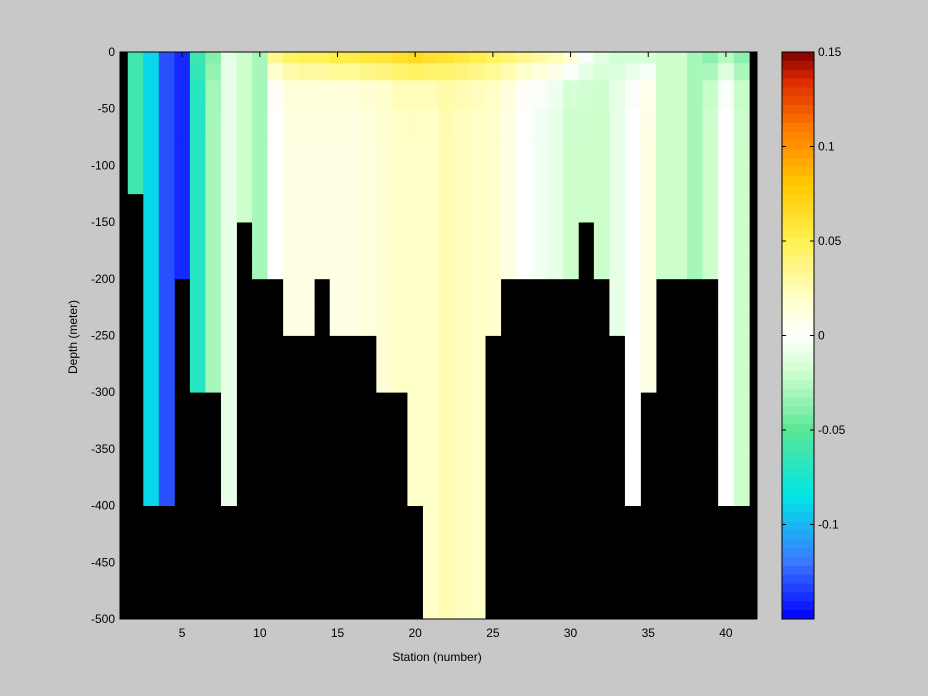  Describe the element at coordinates (103, 165) in the screenshot. I see `y-tick-label: -100` at that location.